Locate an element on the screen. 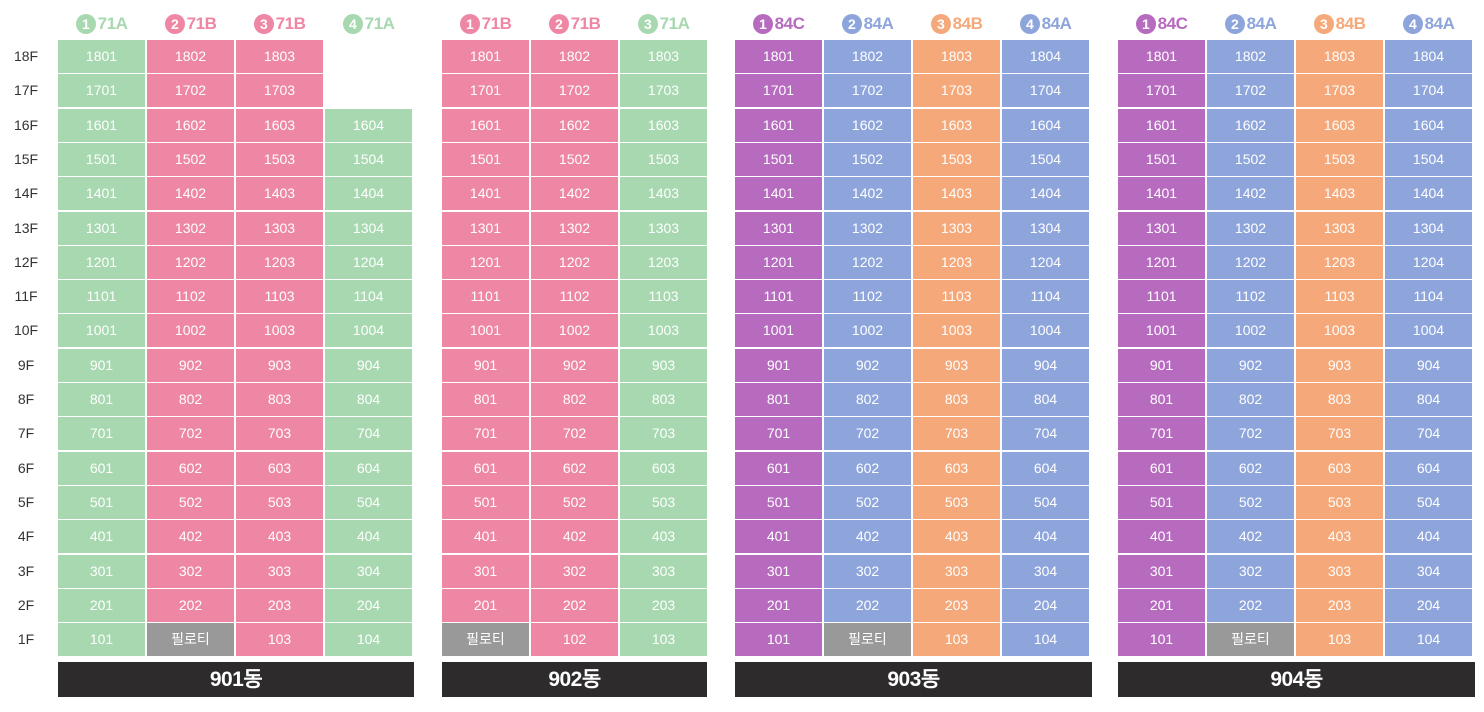 The image size is (1484, 712). unit-cell: 504 is located at coordinates (1428, 502).